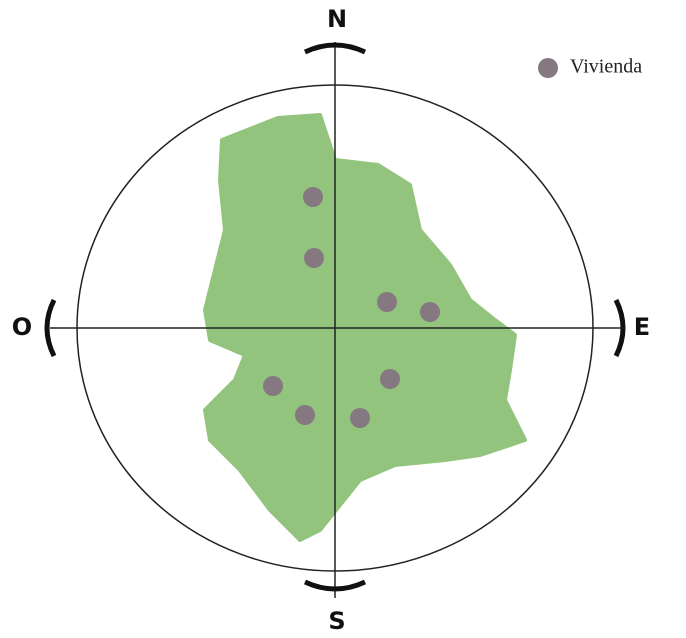 The height and width of the screenshot is (638, 686). What do you see at coordinates (335, 585) in the screenshot?
I see `south-bracket` at bounding box center [335, 585].